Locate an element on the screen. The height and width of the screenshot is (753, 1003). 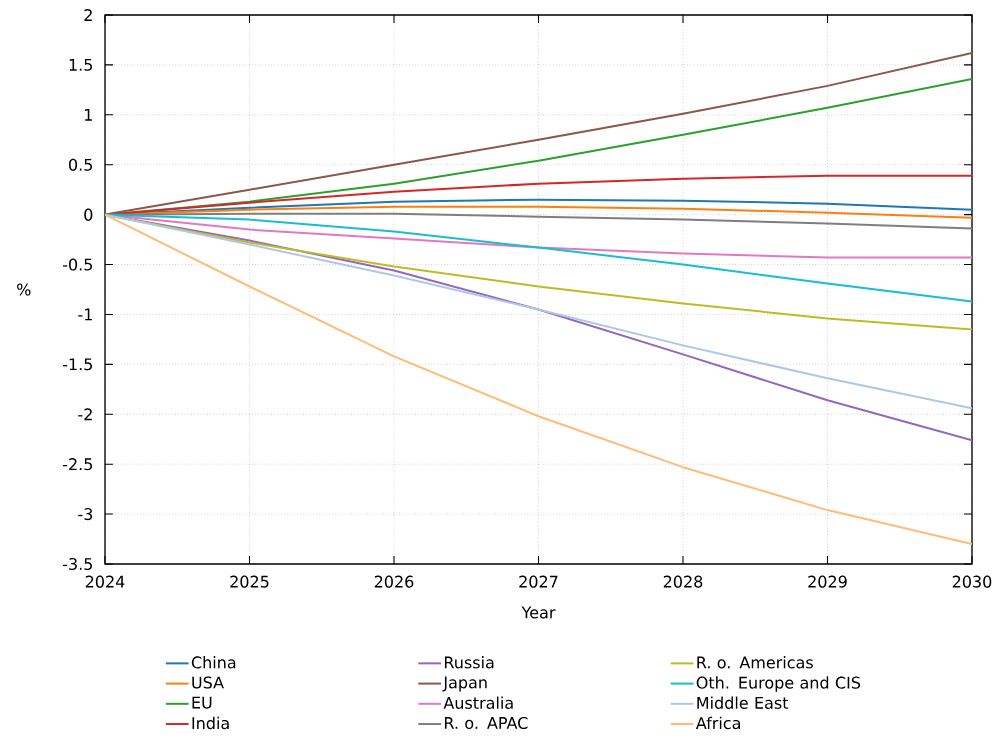
x-tick-label: 2030 is located at coordinates (972, 581).